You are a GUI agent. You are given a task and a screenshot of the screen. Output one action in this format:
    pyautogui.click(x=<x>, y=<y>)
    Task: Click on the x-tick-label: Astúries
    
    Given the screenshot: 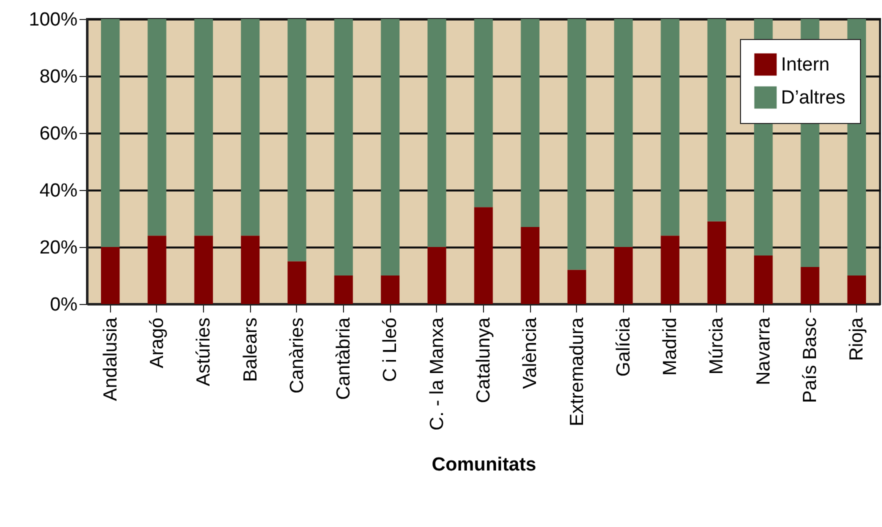 What is the action you would take?
    pyautogui.click(x=204, y=352)
    